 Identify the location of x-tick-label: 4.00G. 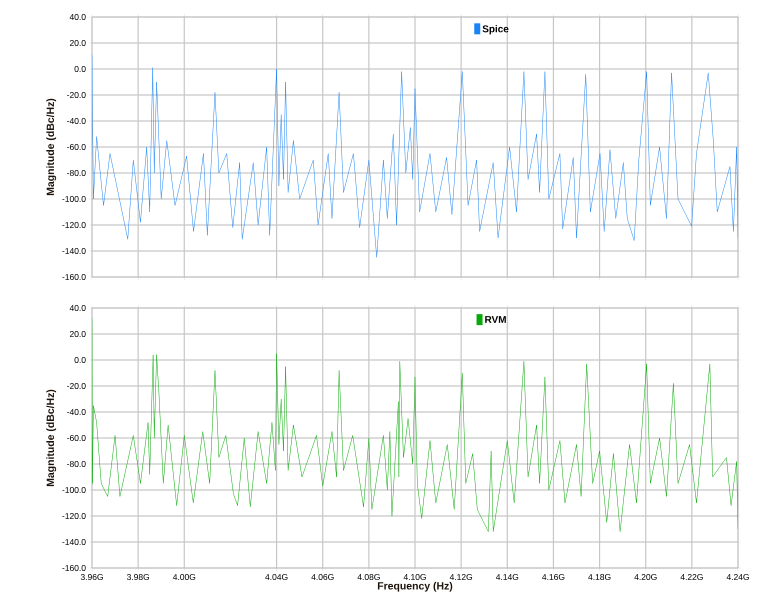
(184, 577).